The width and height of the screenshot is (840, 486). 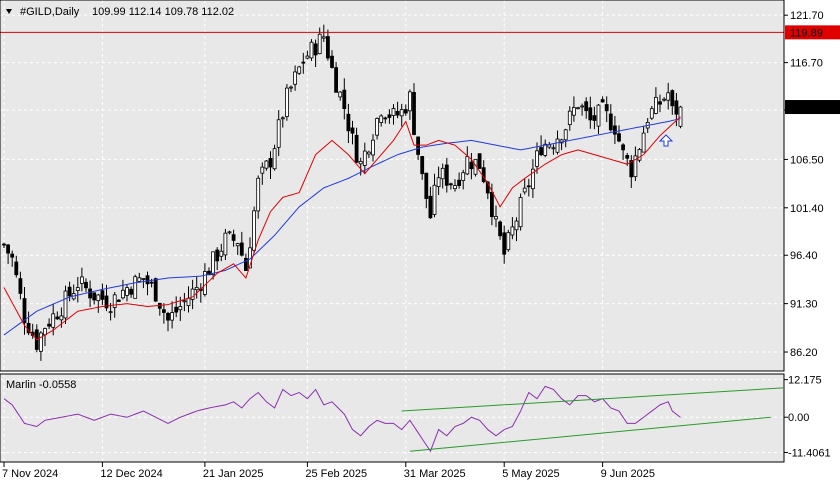 What do you see at coordinates (806, 108) in the screenshot?
I see `last-price-value: 112.02` at bounding box center [806, 108].